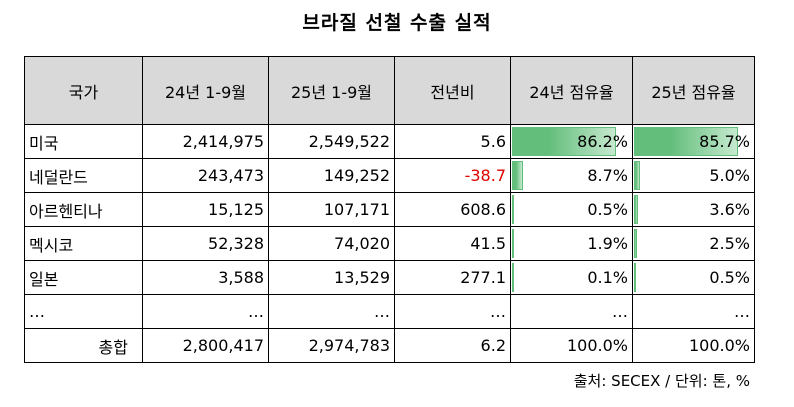 The height and width of the screenshot is (407, 794). Describe the element at coordinates (83, 277) in the screenshot. I see `country-cell: 일본` at that location.